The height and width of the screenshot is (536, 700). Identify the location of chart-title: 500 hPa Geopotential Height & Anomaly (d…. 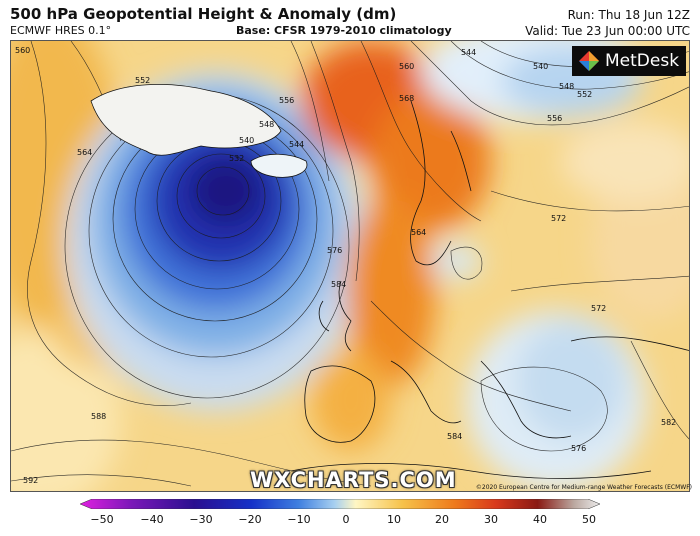
(203, 14).